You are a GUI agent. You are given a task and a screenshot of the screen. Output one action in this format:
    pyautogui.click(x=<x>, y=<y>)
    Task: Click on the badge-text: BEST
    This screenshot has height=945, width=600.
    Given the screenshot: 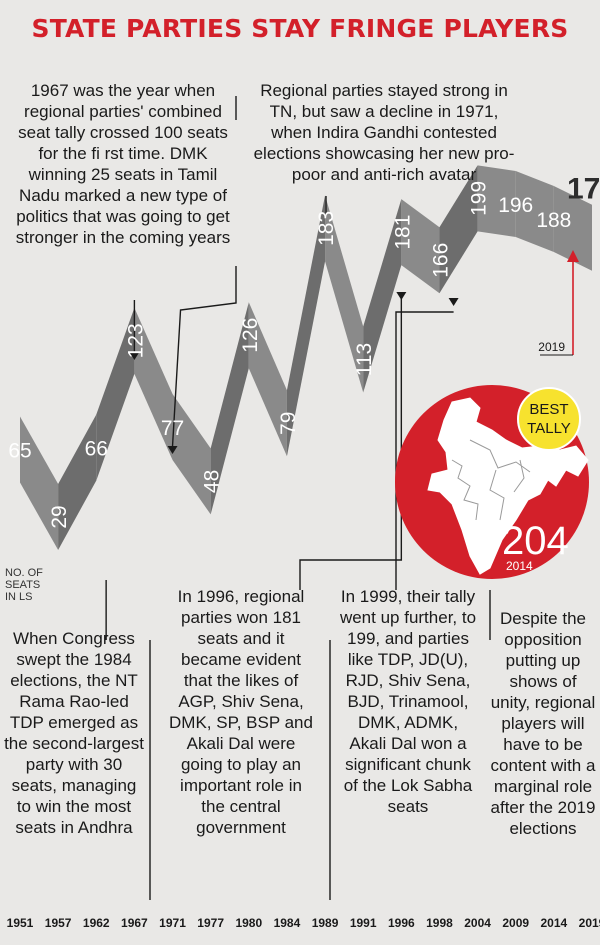 What is the action you would take?
    pyautogui.click(x=548, y=409)
    